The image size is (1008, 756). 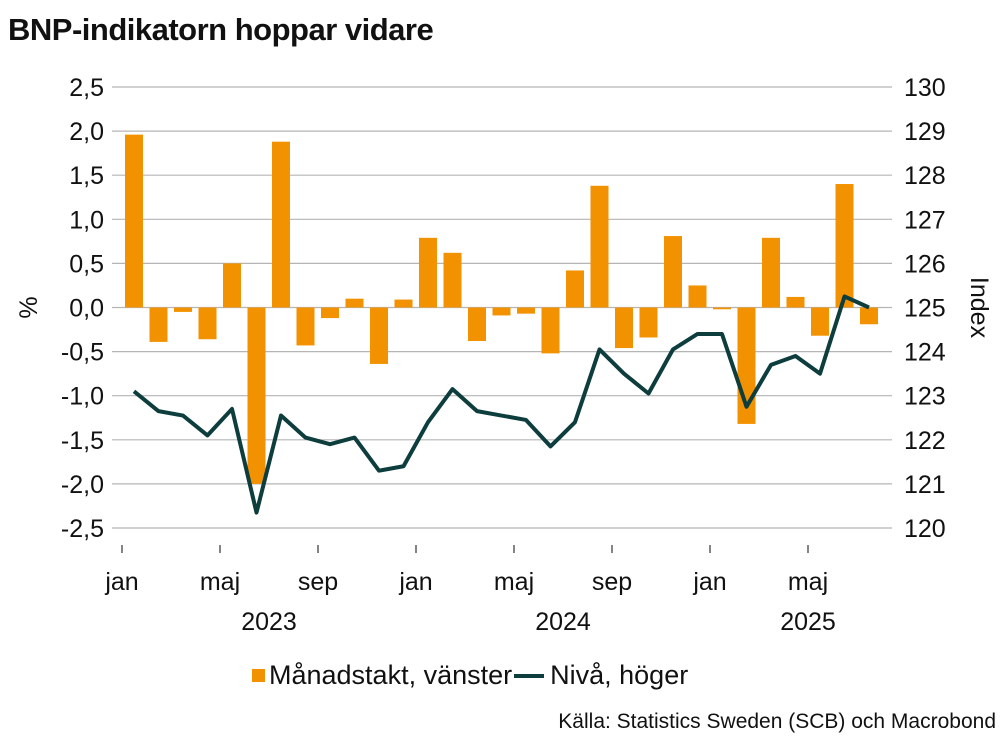 I want to click on right-tick-label: 127, so click(x=925, y=220).